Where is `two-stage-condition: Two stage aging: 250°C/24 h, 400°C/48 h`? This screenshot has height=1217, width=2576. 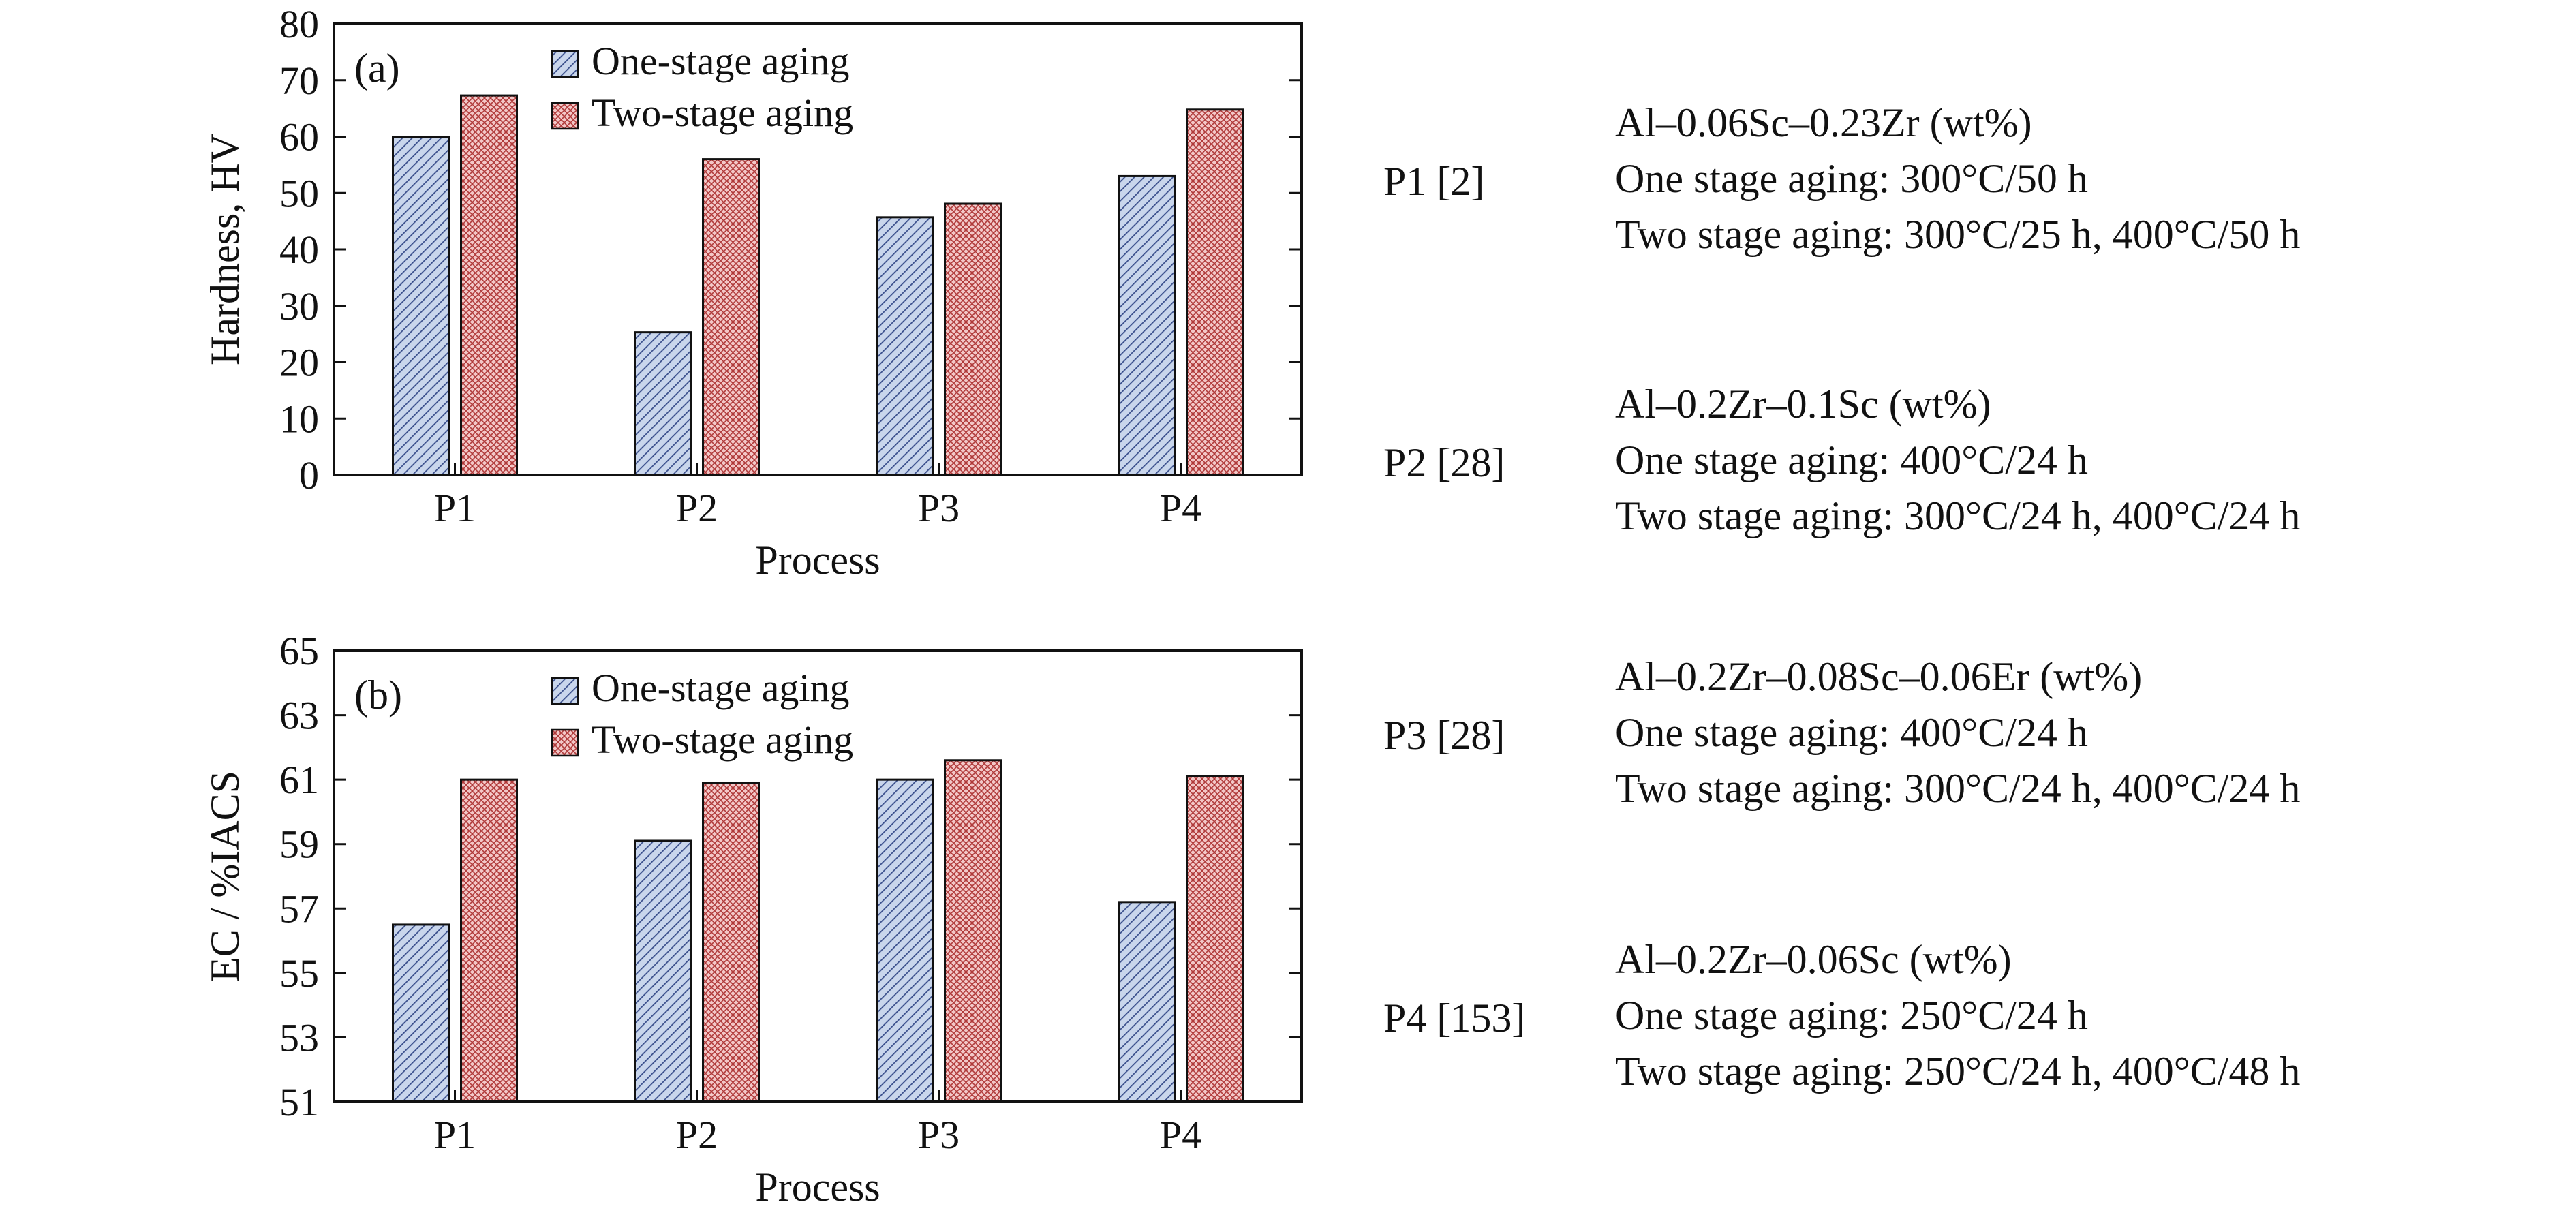 two-stage-condition: Two stage aging: 250°C/24 h, 400°C/48 h is located at coordinates (1958, 1071).